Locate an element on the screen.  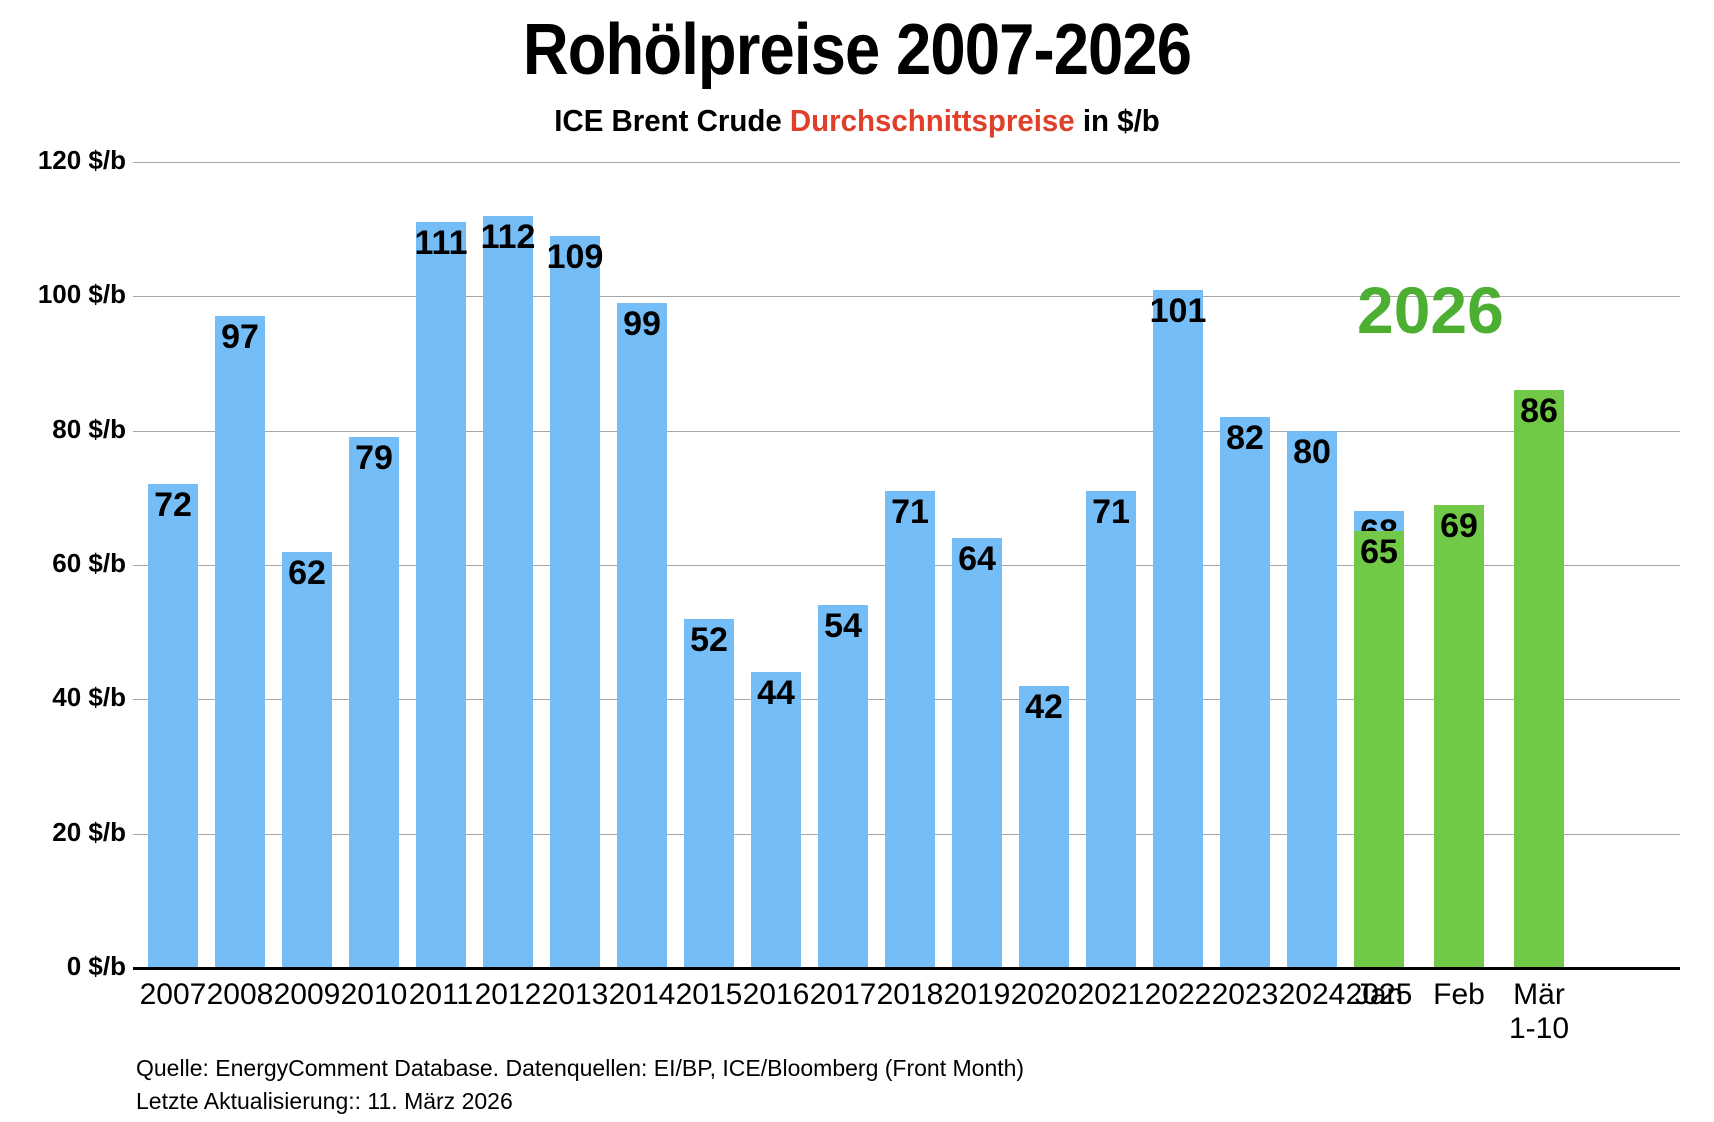
x-tick-label-2011: 2011 is located at coordinates (441, 995).